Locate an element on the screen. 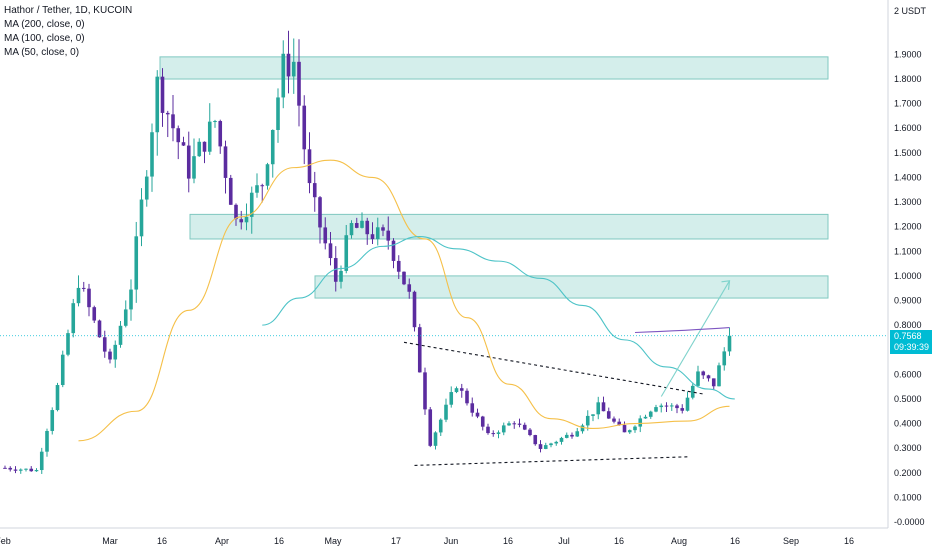  y-tick-label: -0.0000 is located at coordinates (909, 522).